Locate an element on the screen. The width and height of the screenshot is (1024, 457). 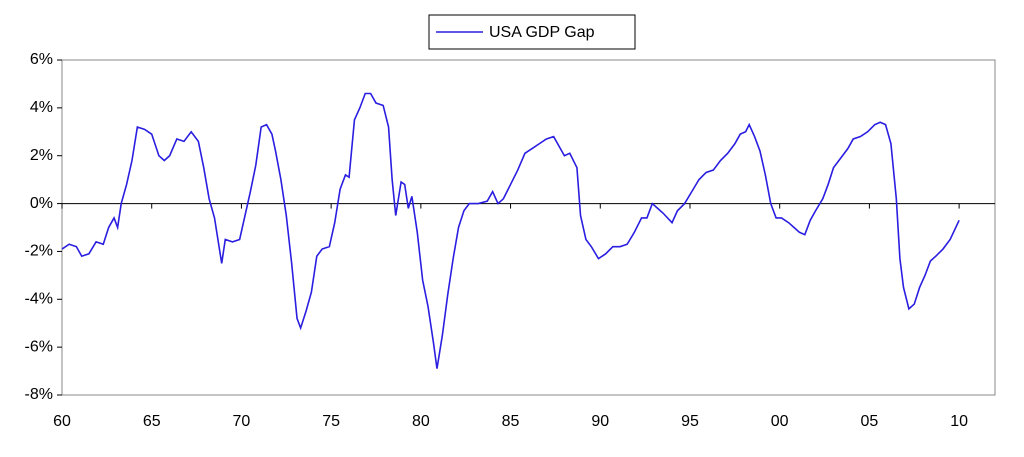
y-tick-label: -4% is located at coordinates (39, 299).